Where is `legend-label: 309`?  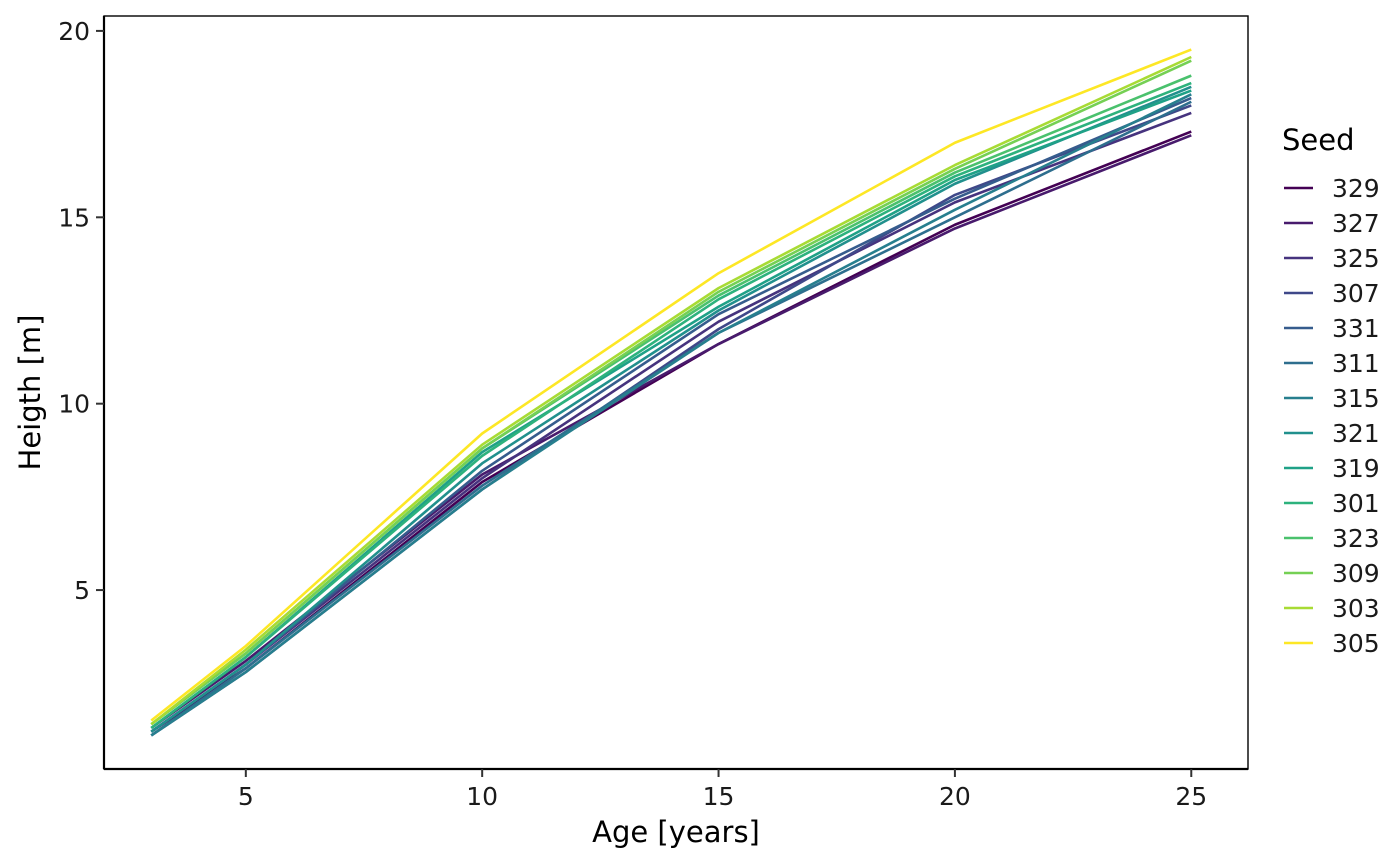 legend-label: 309 is located at coordinates (1356, 573).